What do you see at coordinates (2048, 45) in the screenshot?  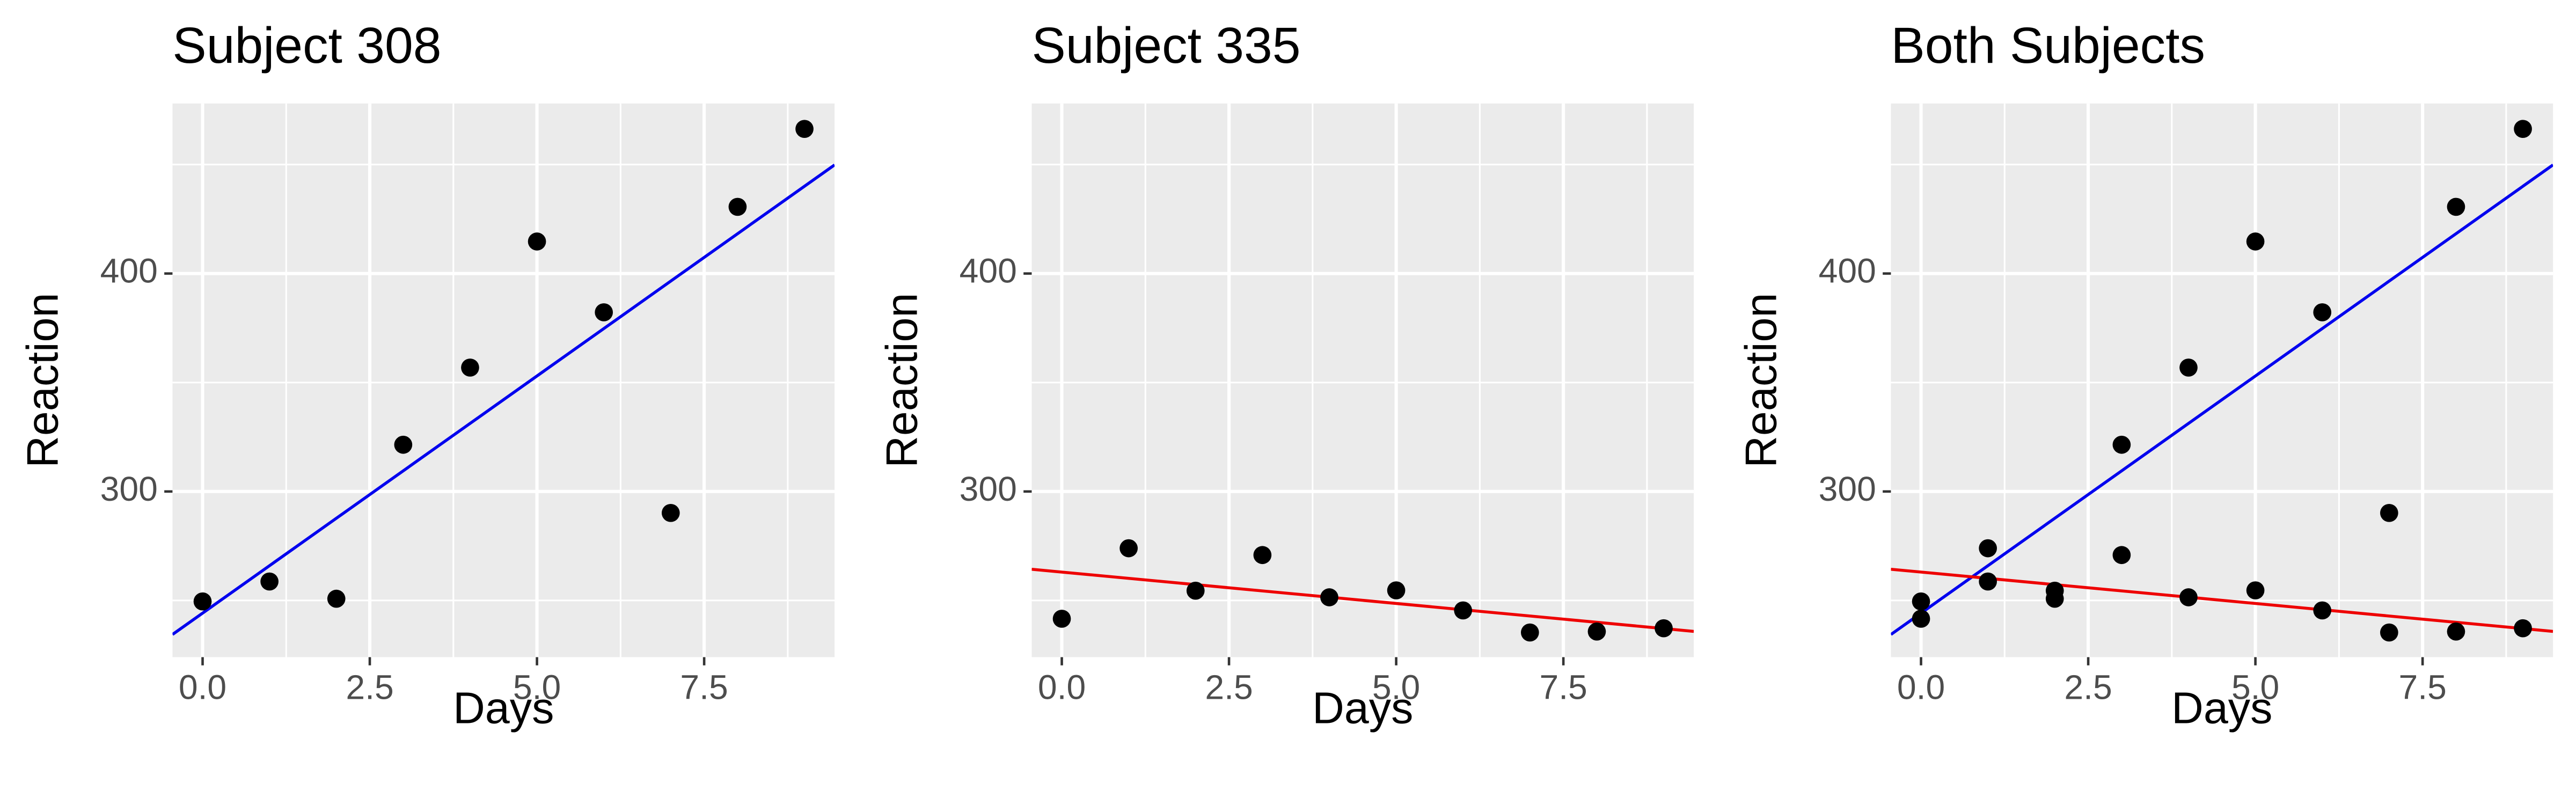 I see `chart-title: Both Subjects` at bounding box center [2048, 45].